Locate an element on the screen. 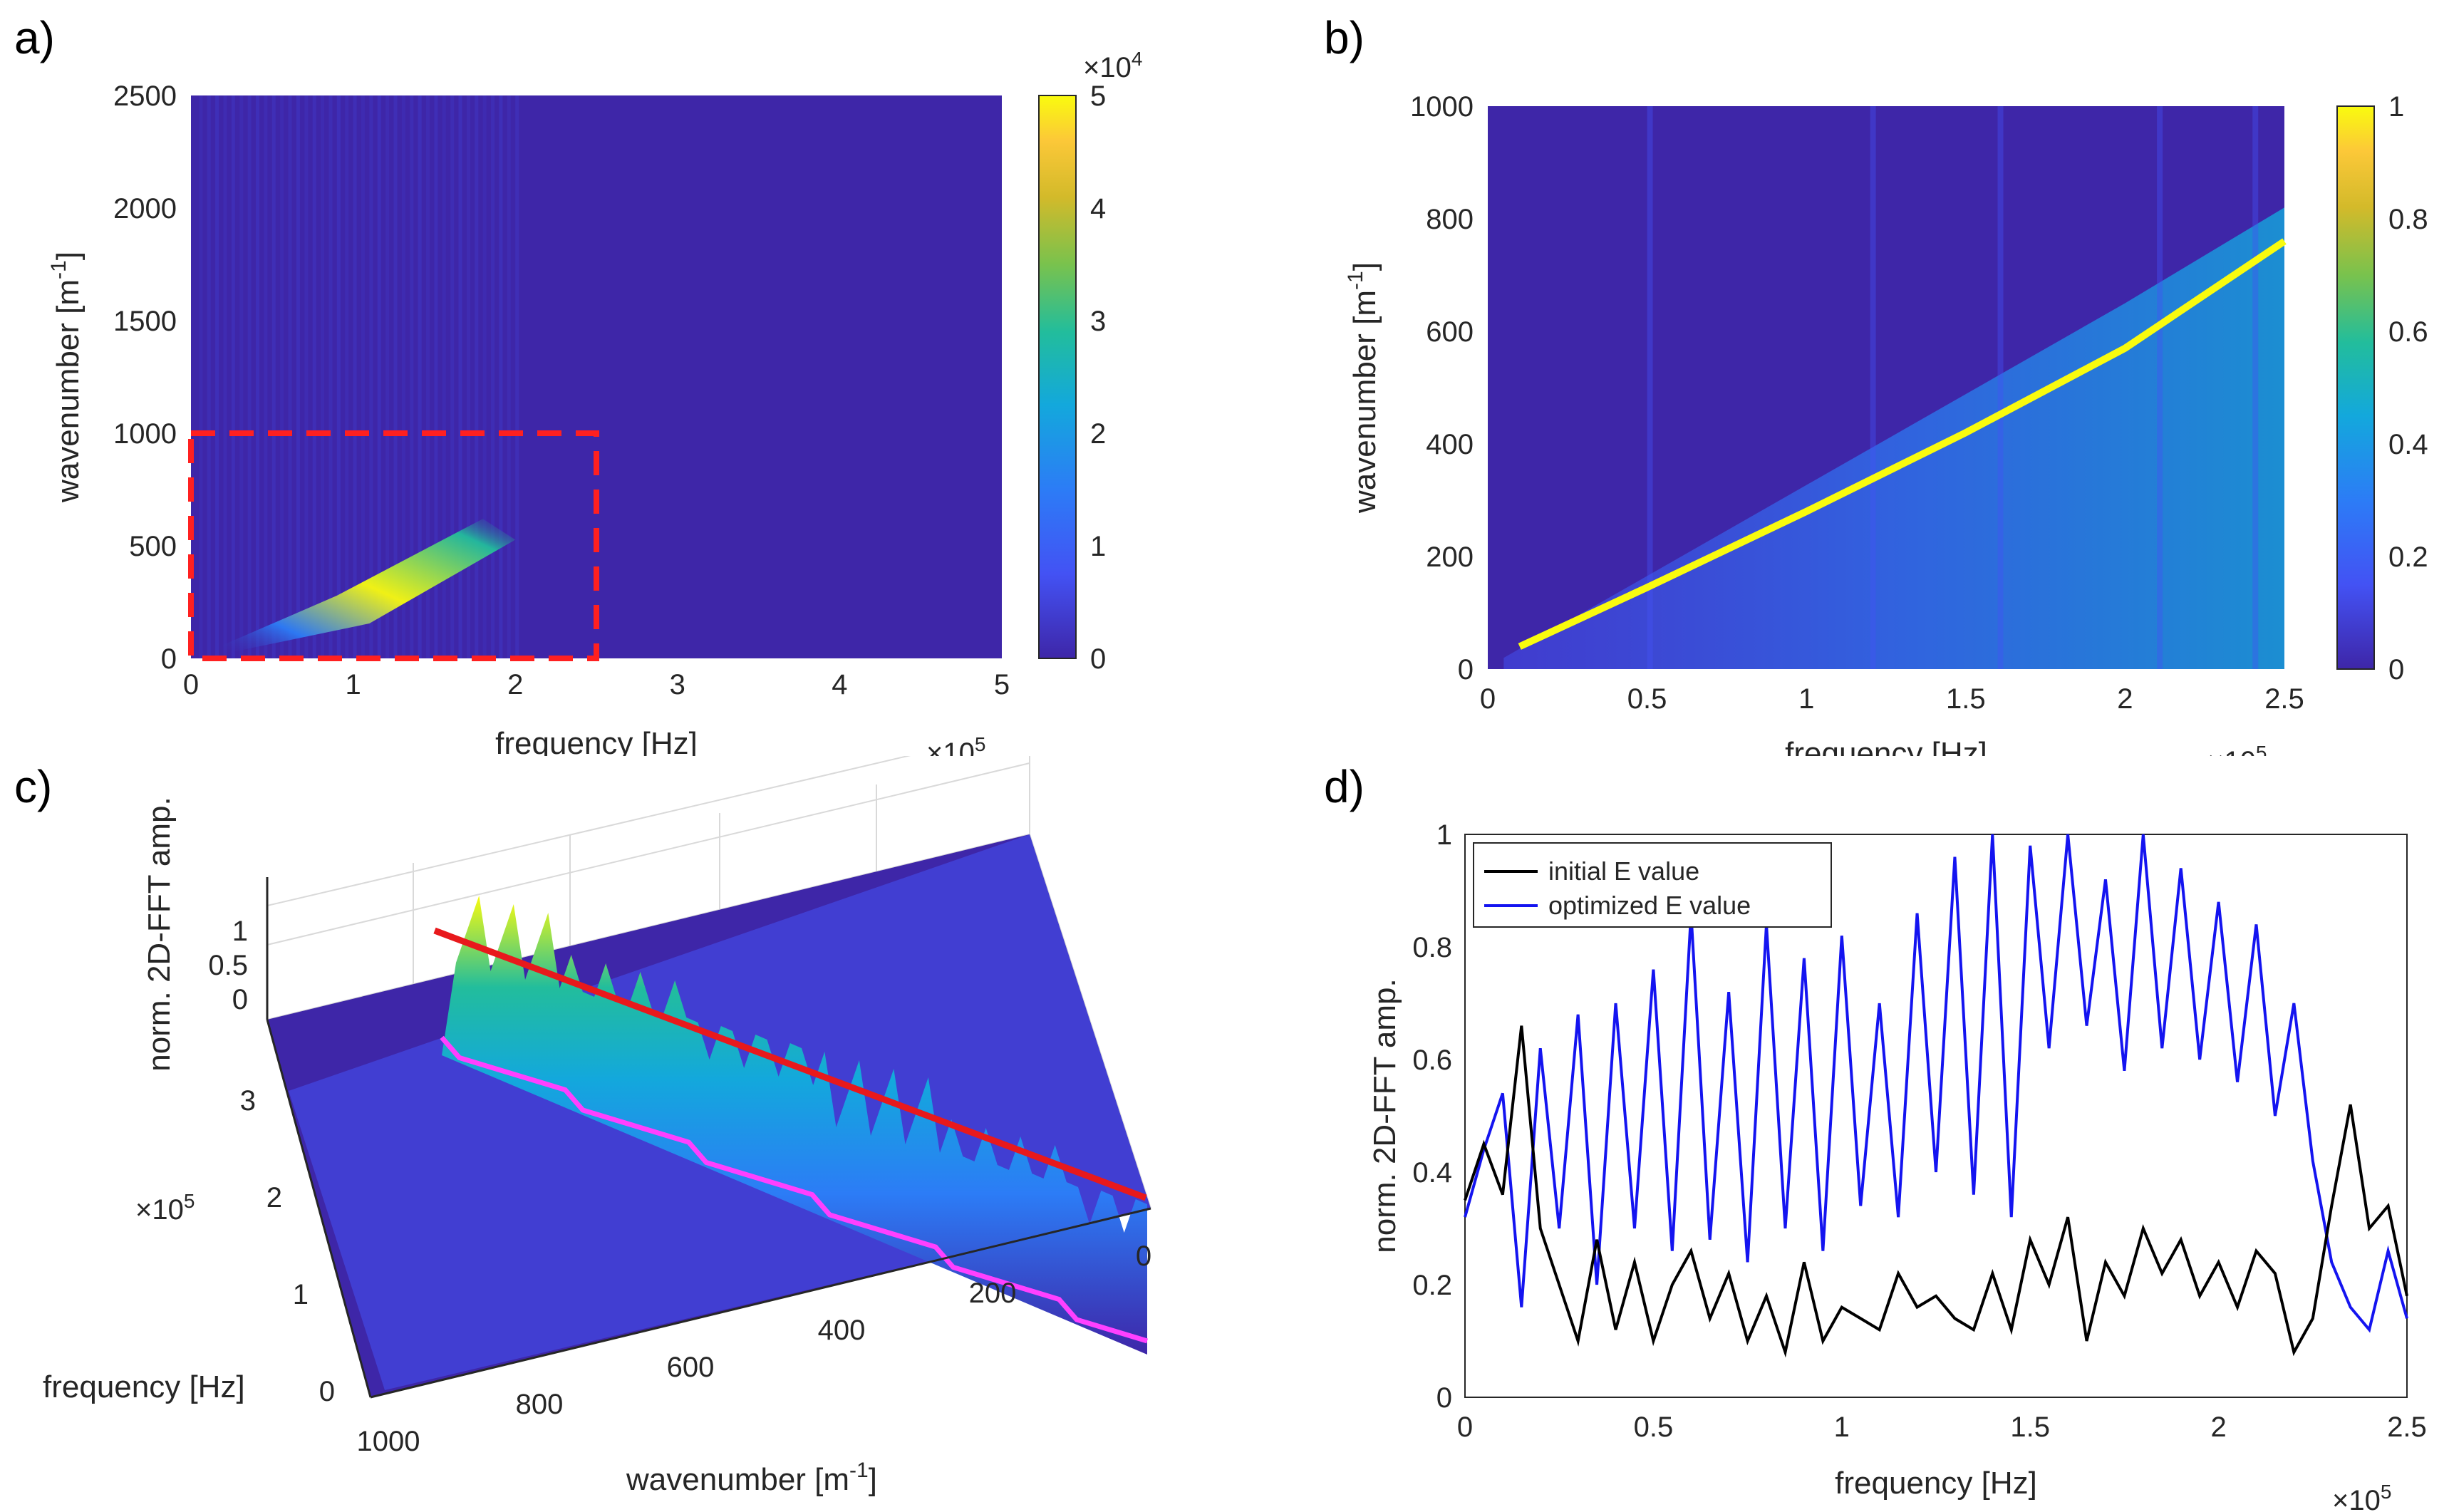 This screenshot has height=1512, width=2449. y-axis-tick-label: 800 is located at coordinates (1450, 219).